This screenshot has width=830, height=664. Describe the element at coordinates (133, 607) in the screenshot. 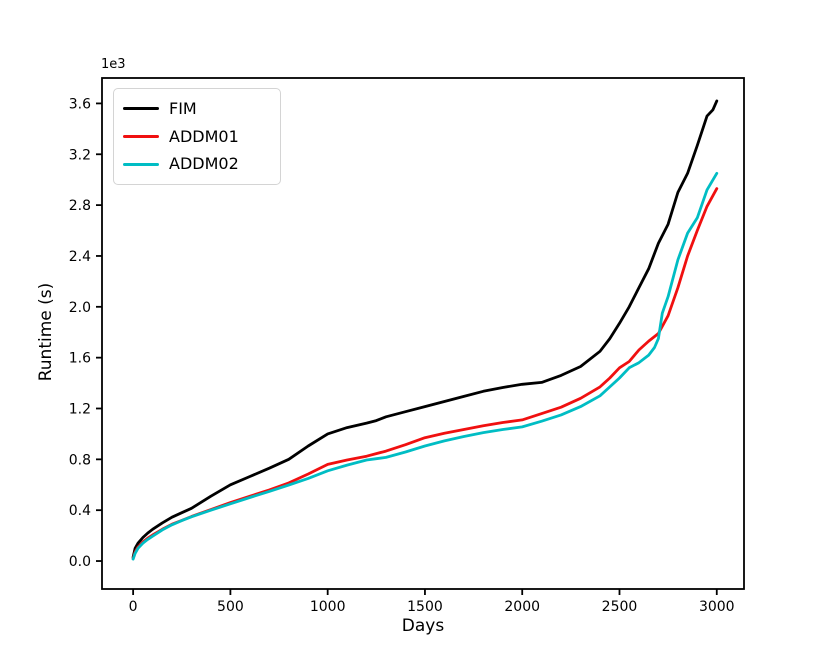

I see `x-axis-tick-label: 0` at that location.